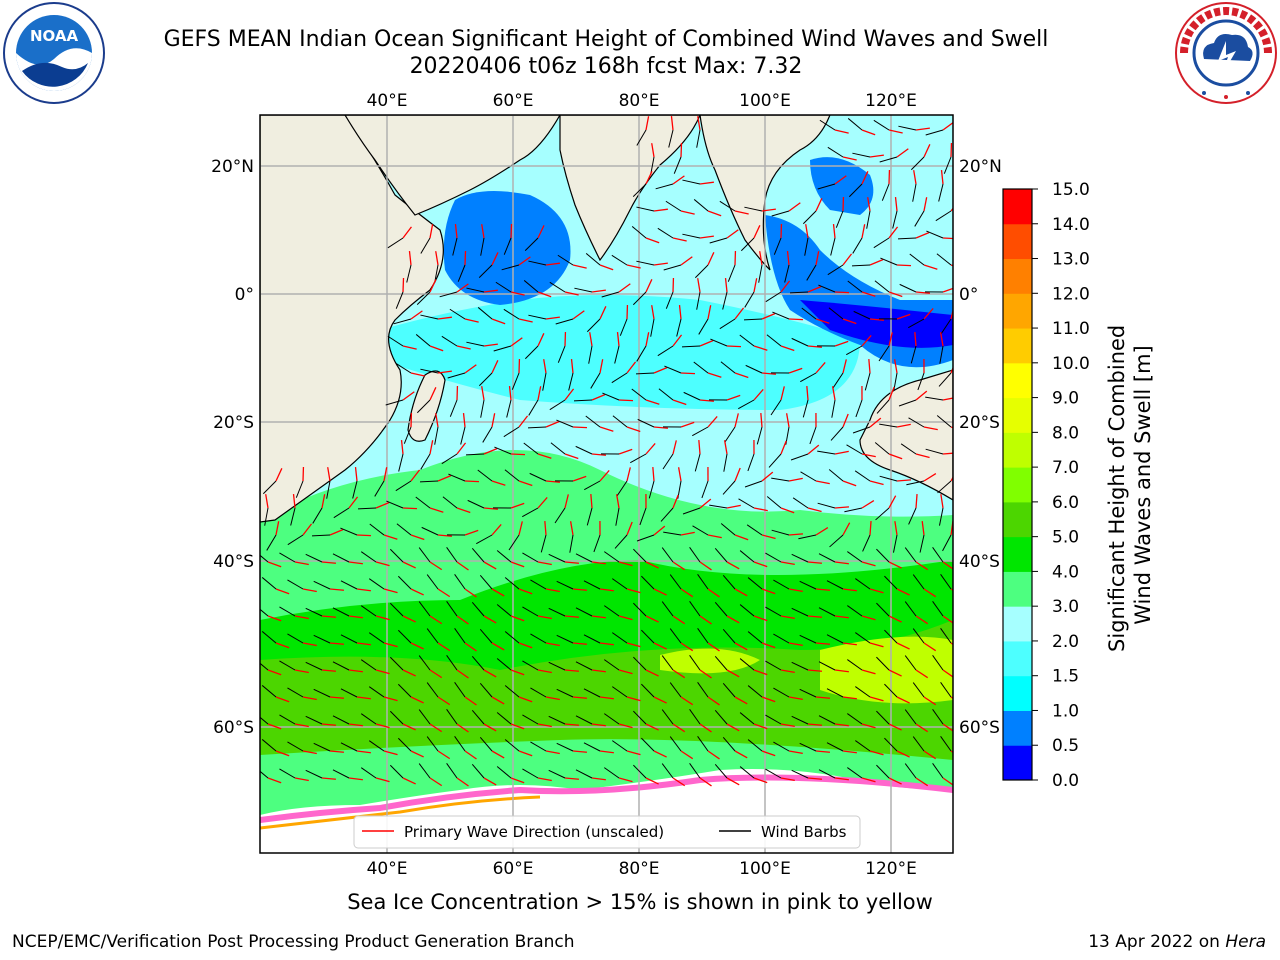 The image size is (1280, 960). I want to click on noaa-logo-text: NOAA, so click(54, 36).